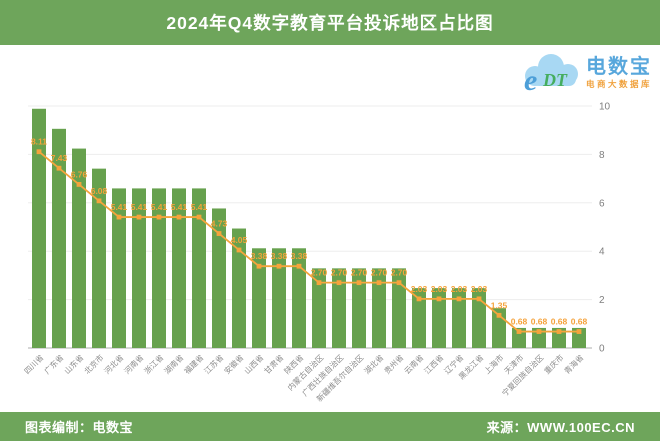 The width and height of the screenshot is (660, 443). Describe the element at coordinates (618, 84) in the screenshot. I see `logo-tagline: 电商大数据库` at that location.